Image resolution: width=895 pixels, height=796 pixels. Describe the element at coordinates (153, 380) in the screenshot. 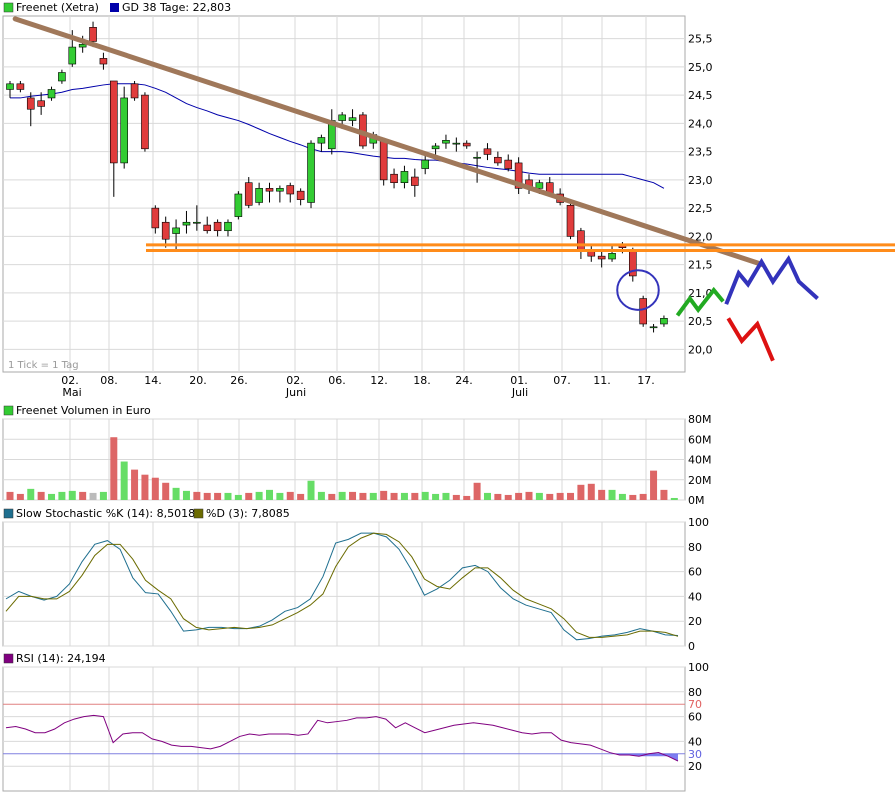

I see `x-day-label-2: 14.` at that location.